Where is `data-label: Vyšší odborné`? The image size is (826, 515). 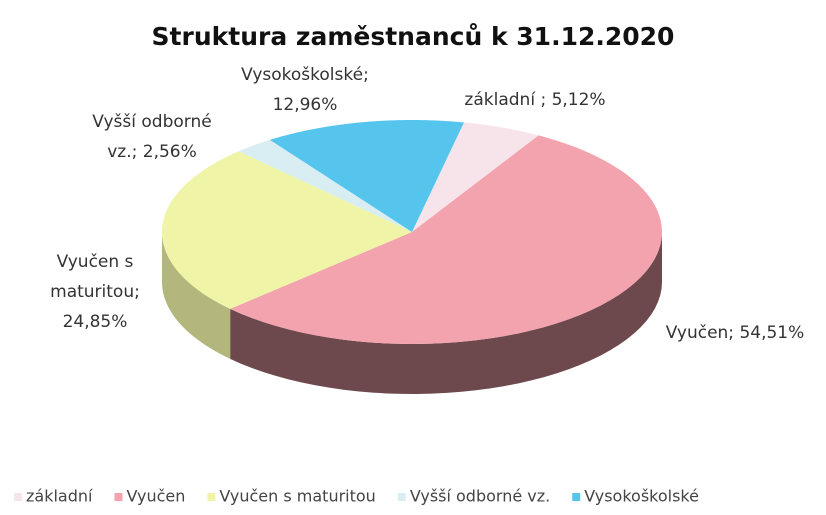 data-label: Vyšší odborné is located at coordinates (151, 122).